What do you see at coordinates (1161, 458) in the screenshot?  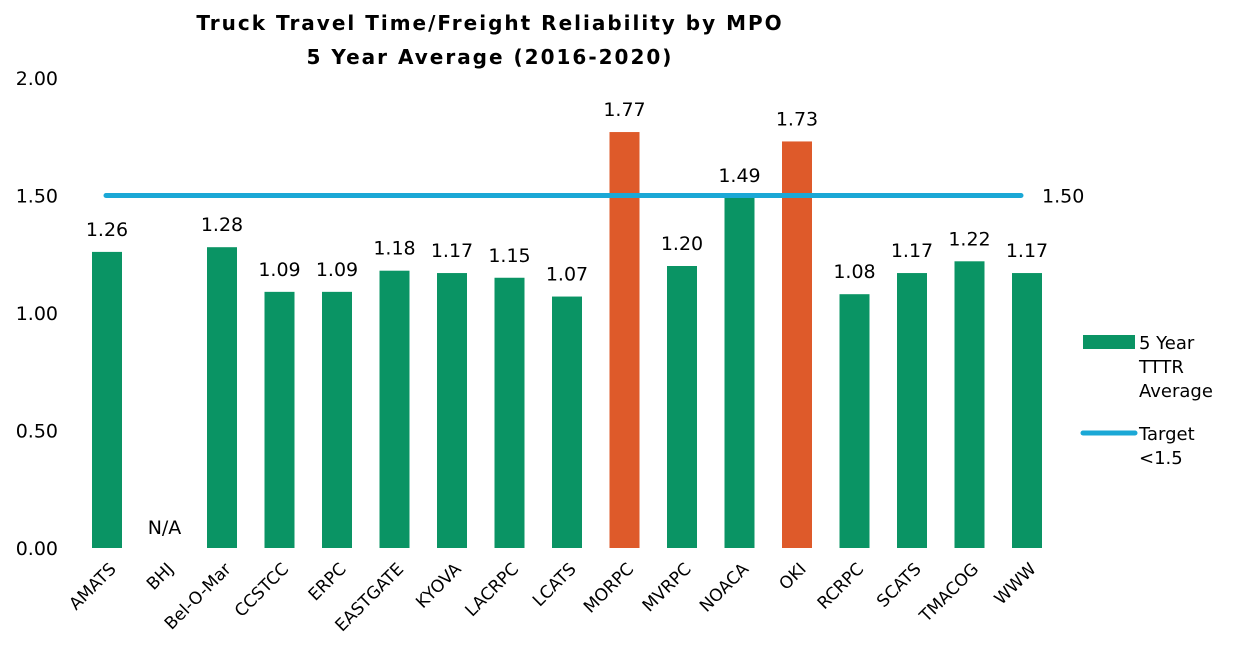 I see `legend-label-line: <1.5` at bounding box center [1161, 458].